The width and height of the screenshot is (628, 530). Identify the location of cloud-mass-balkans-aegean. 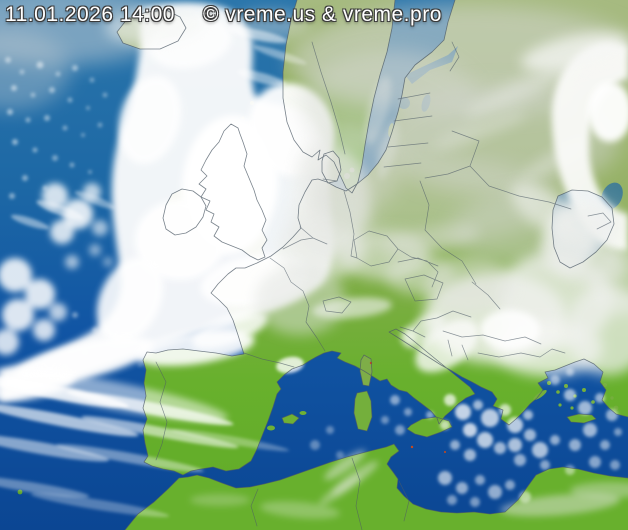
(514, 290).